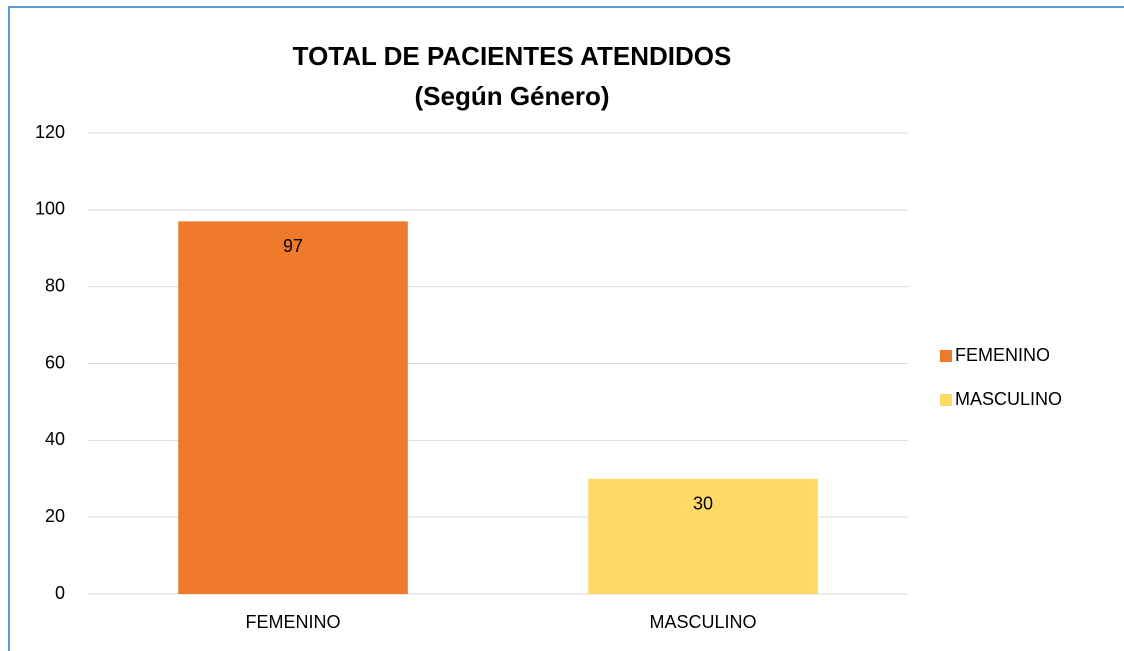 This screenshot has height=651, width=1124. I want to click on legend-label: MASCULINO, so click(1008, 399).